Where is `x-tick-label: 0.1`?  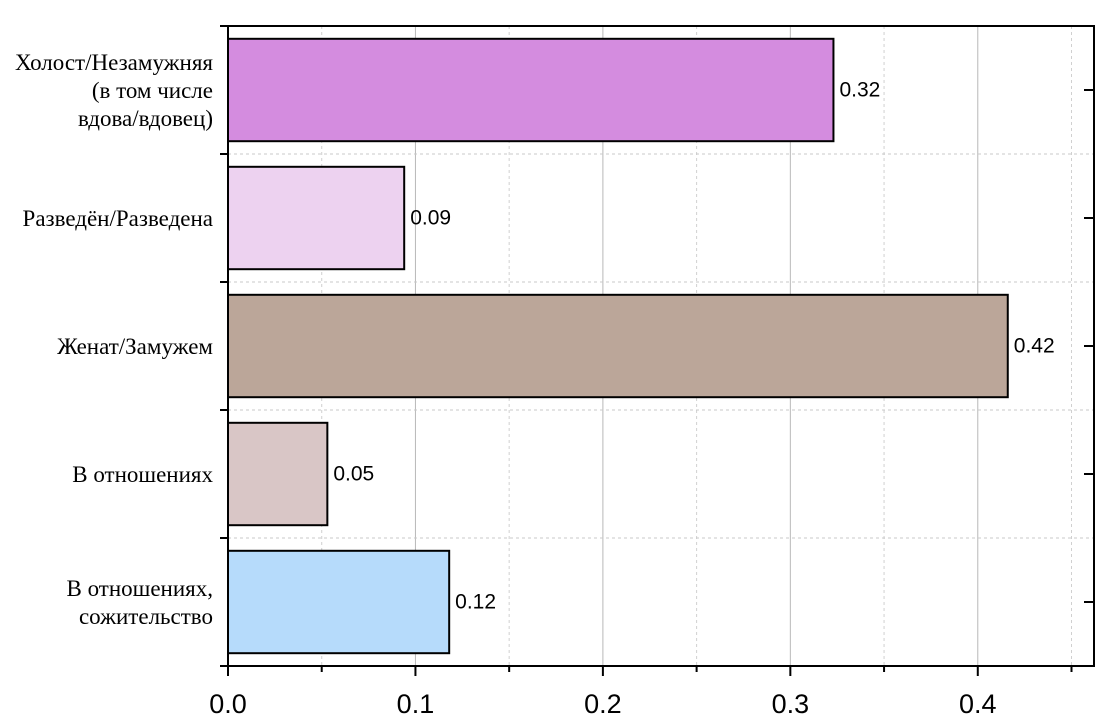 x-tick-label: 0.1 is located at coordinates (416, 703).